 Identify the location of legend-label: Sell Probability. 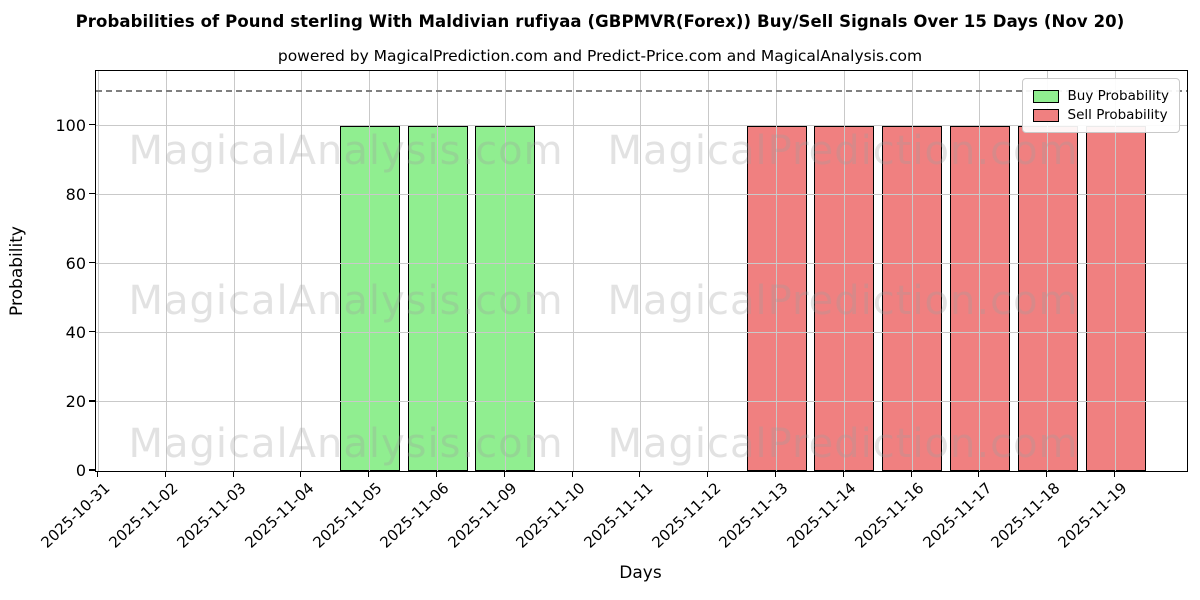
(1117, 115).